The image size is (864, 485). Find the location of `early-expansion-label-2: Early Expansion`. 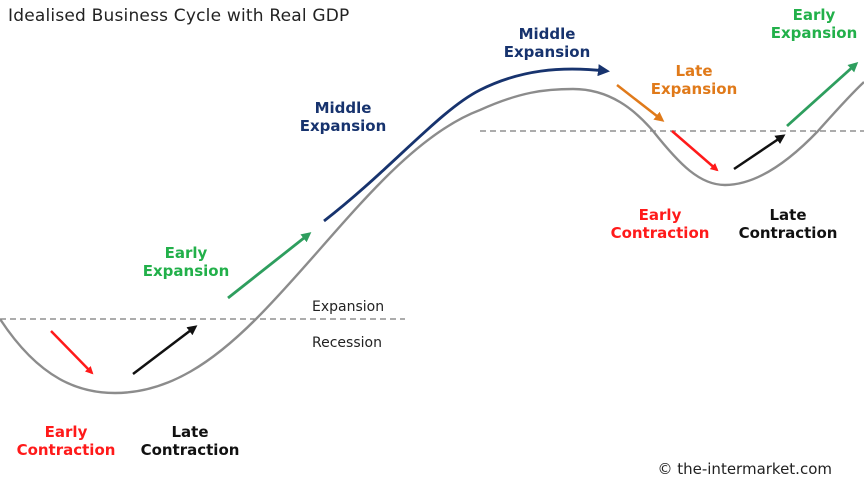

early-expansion-label-2: Early Expansion is located at coordinates (814, 24).